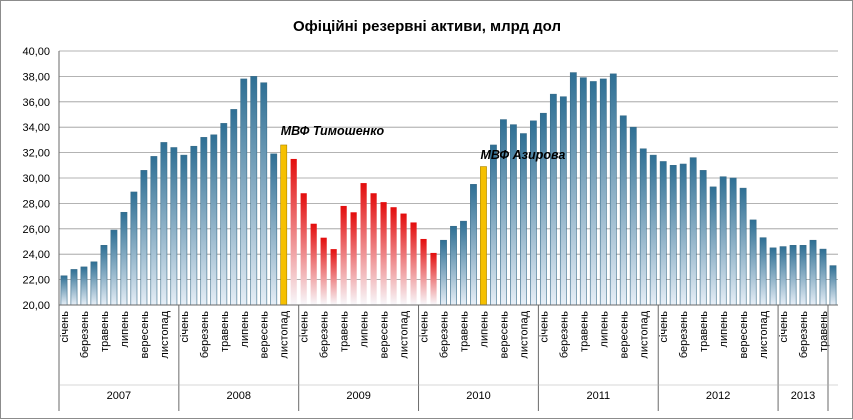 Image resolution: width=853 pixels, height=420 pixels. Describe the element at coordinates (358, 396) in the screenshot. I see `year-label: 2009` at that location.